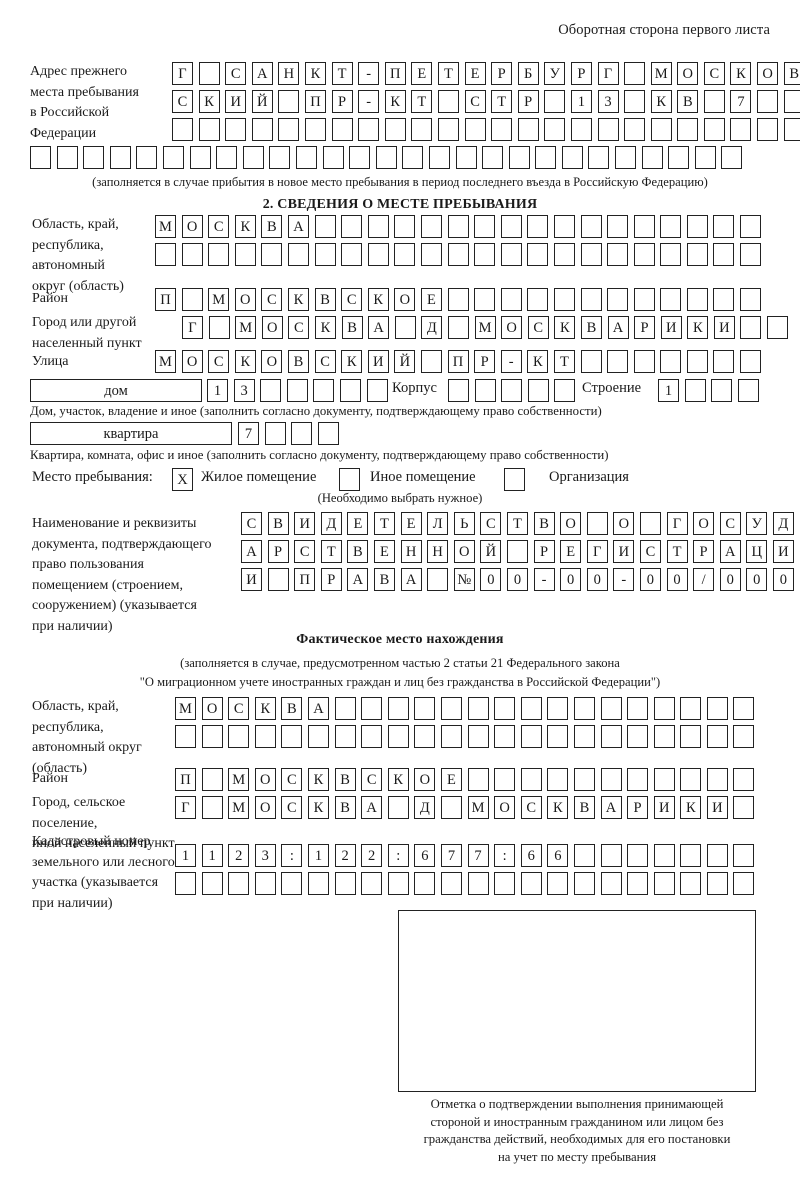 This screenshot has width=800, height=1180. What do you see at coordinates (305, 523) in the screenshot?
I see `s2-doc-r1-cell-3: И` at bounding box center [305, 523].